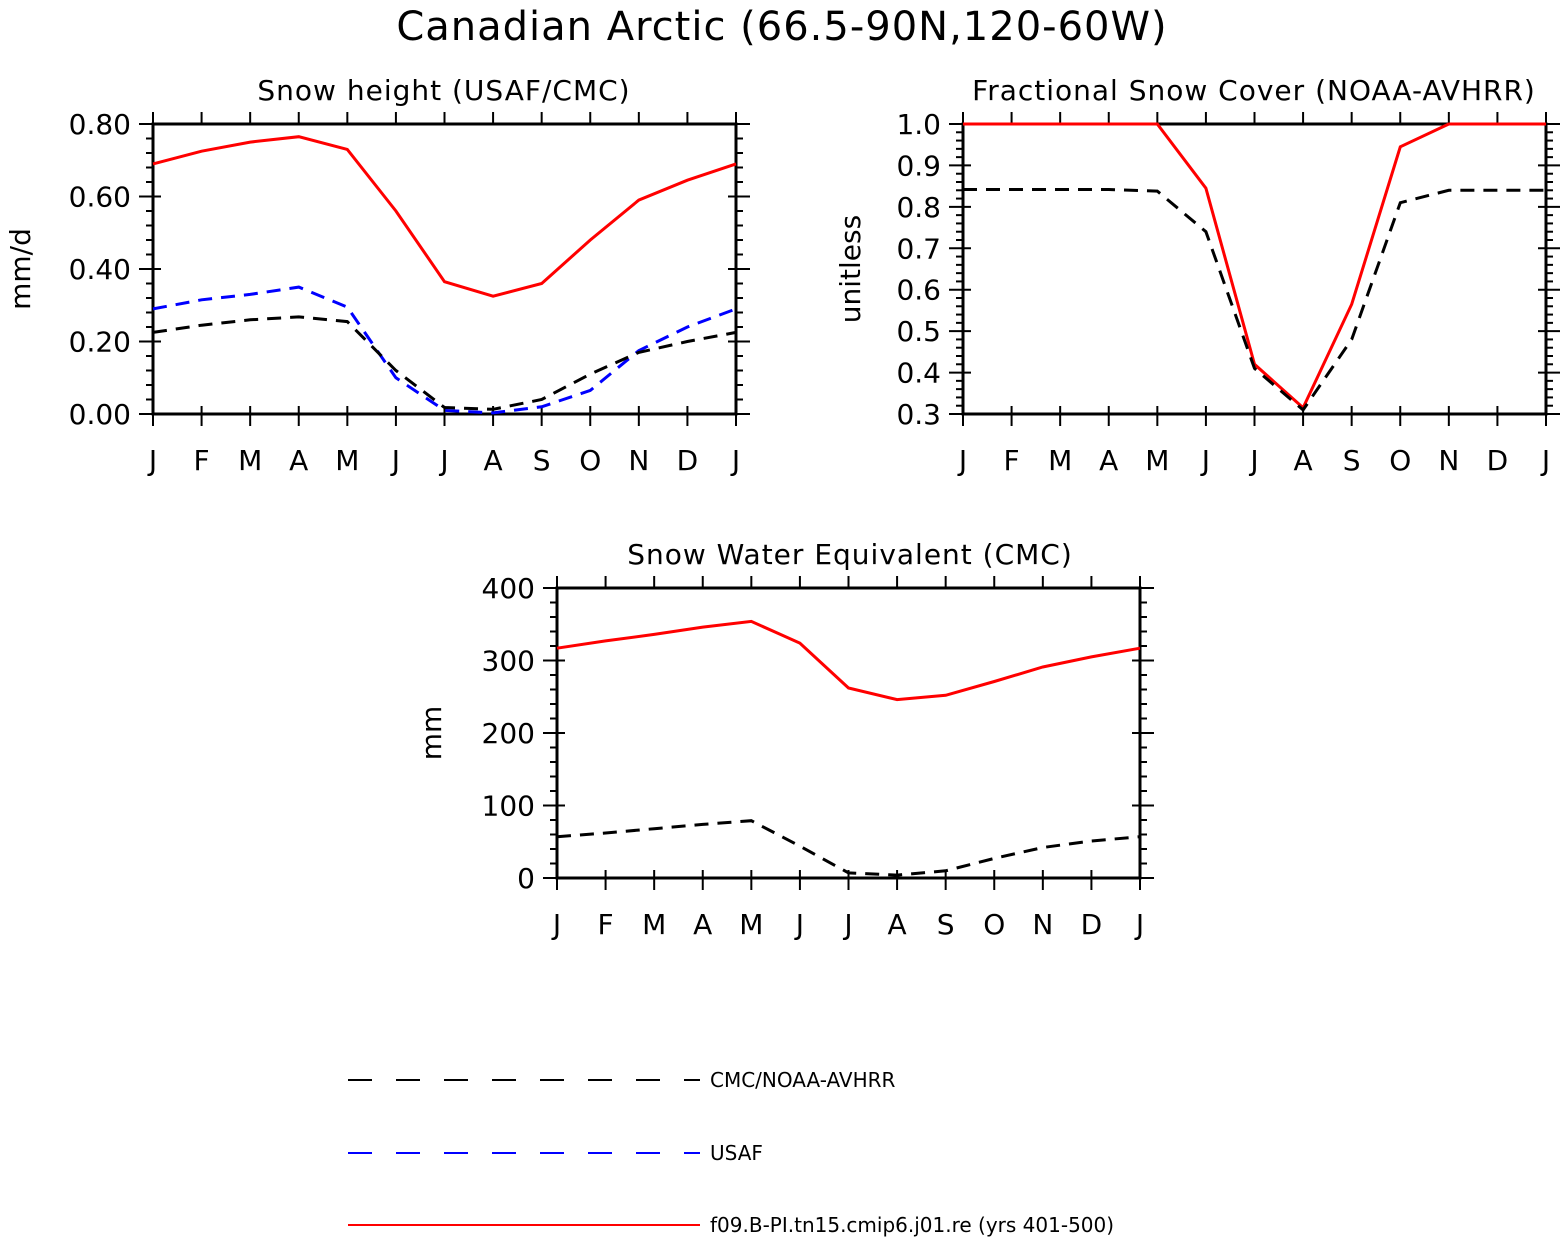  Describe the element at coordinates (100, 414) in the screenshot. I see `y-tick-label: 0.00` at that location.